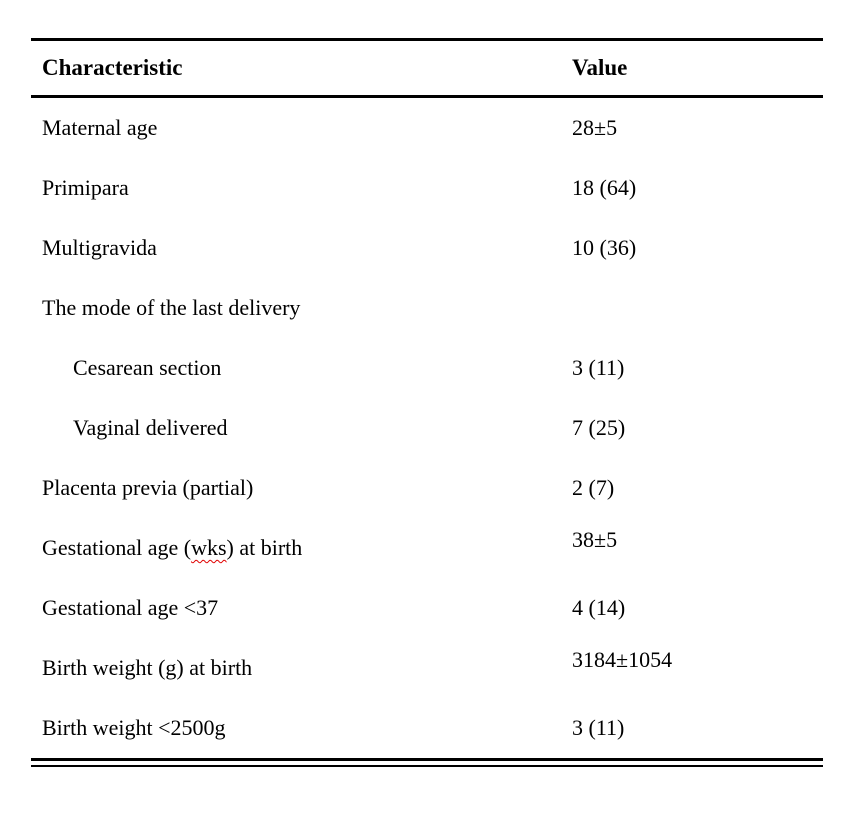 The width and height of the screenshot is (863, 820). Describe the element at coordinates (427, 248) in the screenshot. I see `table-row: Multigravida 10 (36)` at that location.